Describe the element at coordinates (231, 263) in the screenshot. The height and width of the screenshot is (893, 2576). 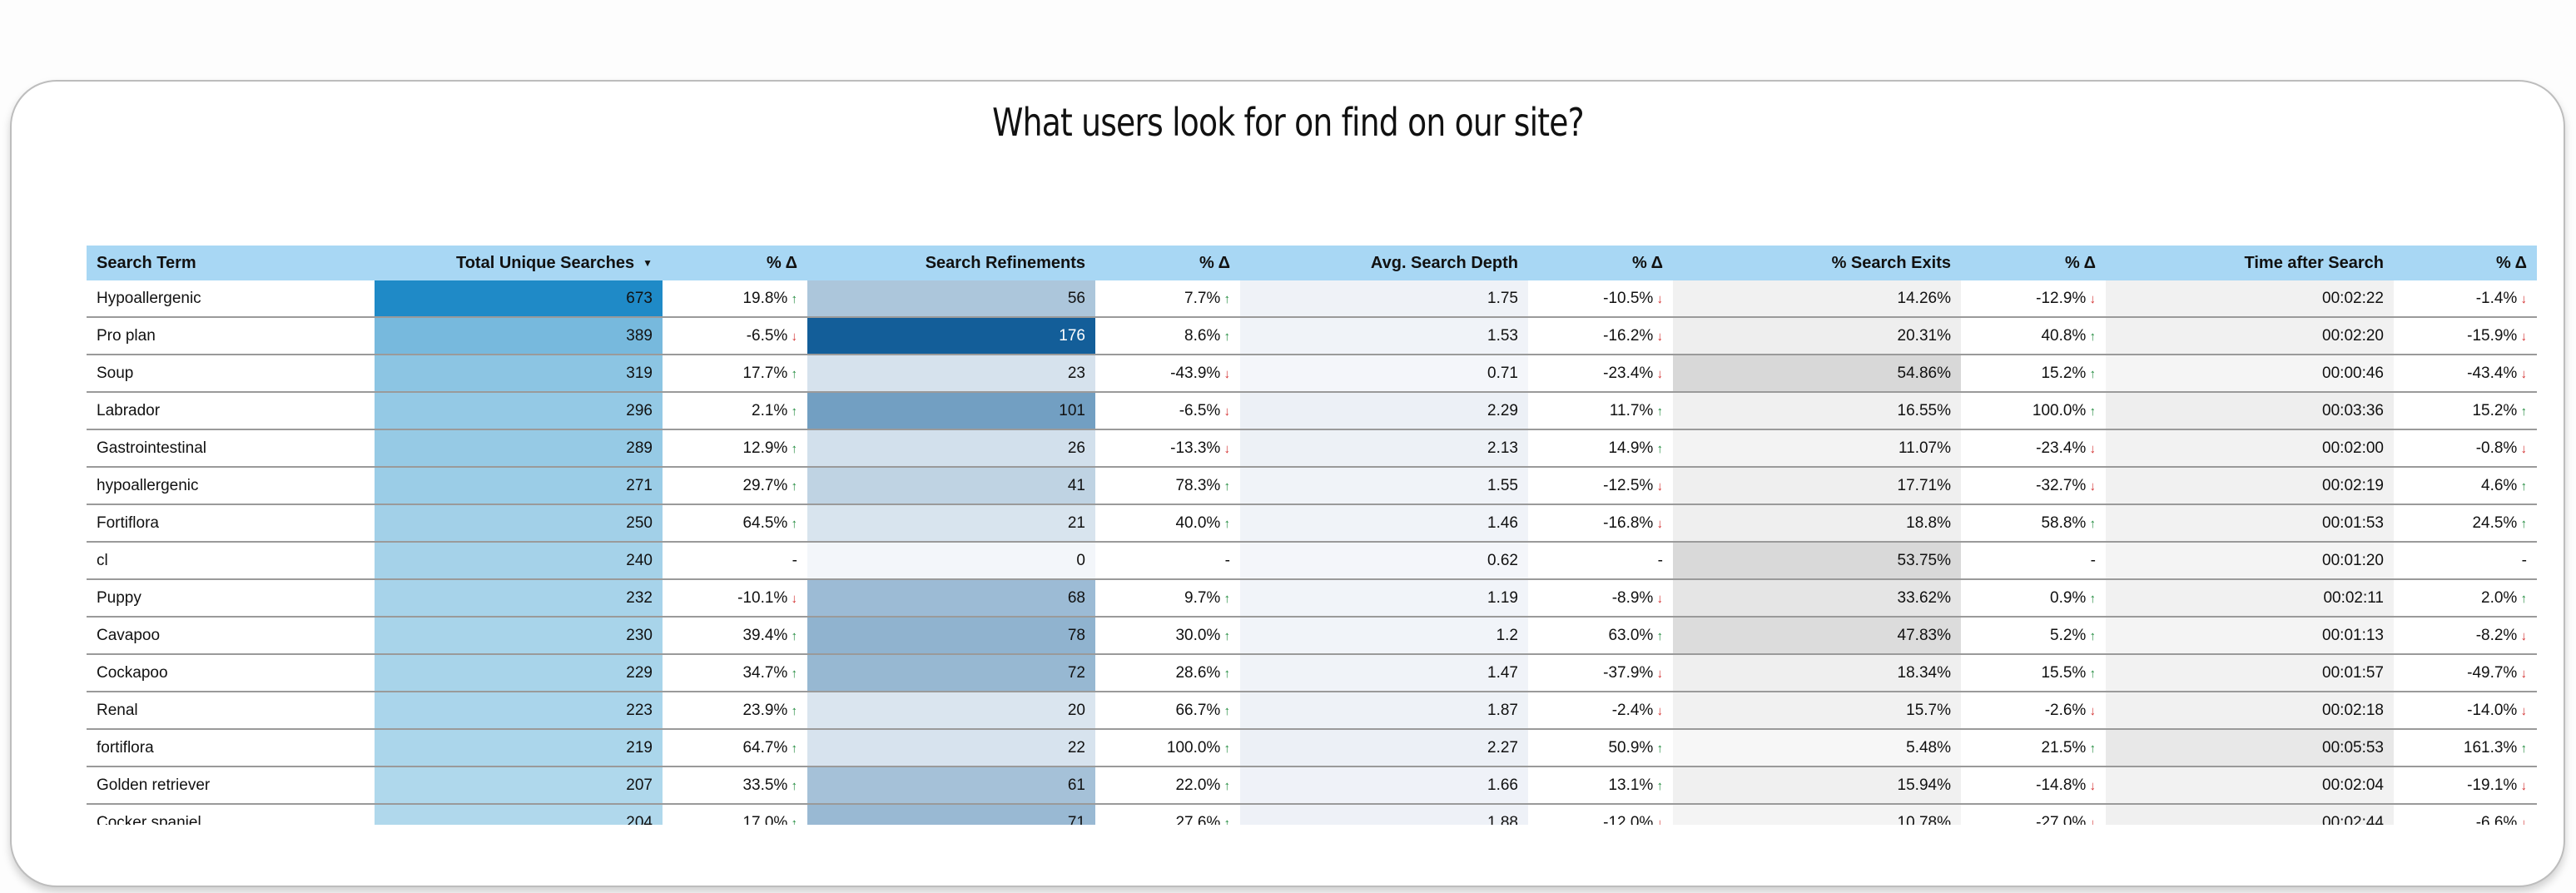
I see `column-header-search-term: Search Term` at that location.